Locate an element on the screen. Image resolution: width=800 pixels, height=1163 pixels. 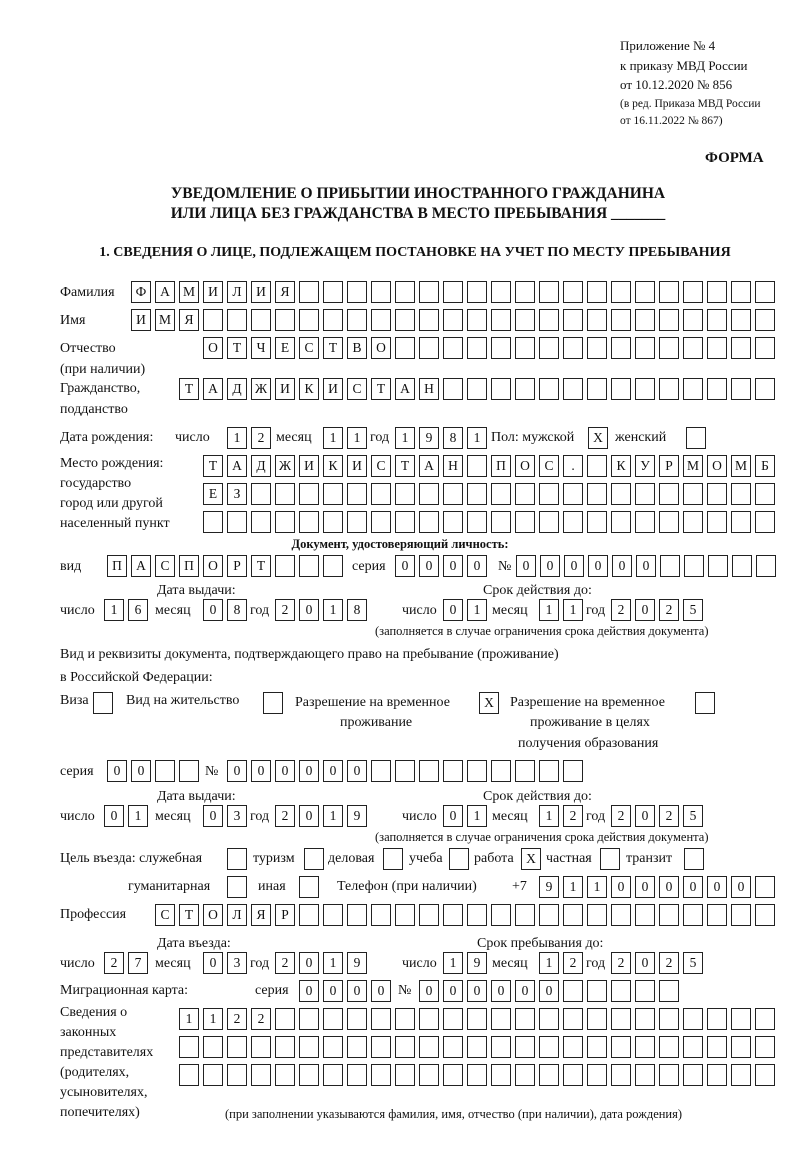
char-box: Ф is located at coordinates (141, 292).